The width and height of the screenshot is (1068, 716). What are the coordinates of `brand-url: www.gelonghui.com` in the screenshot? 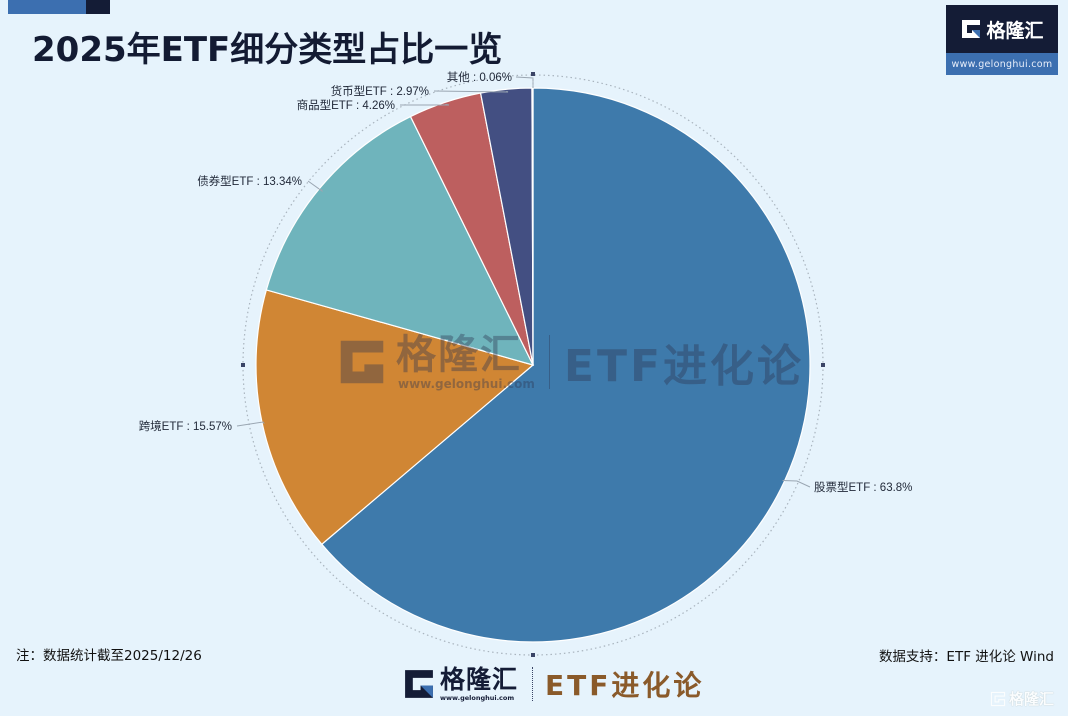 It's located at (1002, 64).